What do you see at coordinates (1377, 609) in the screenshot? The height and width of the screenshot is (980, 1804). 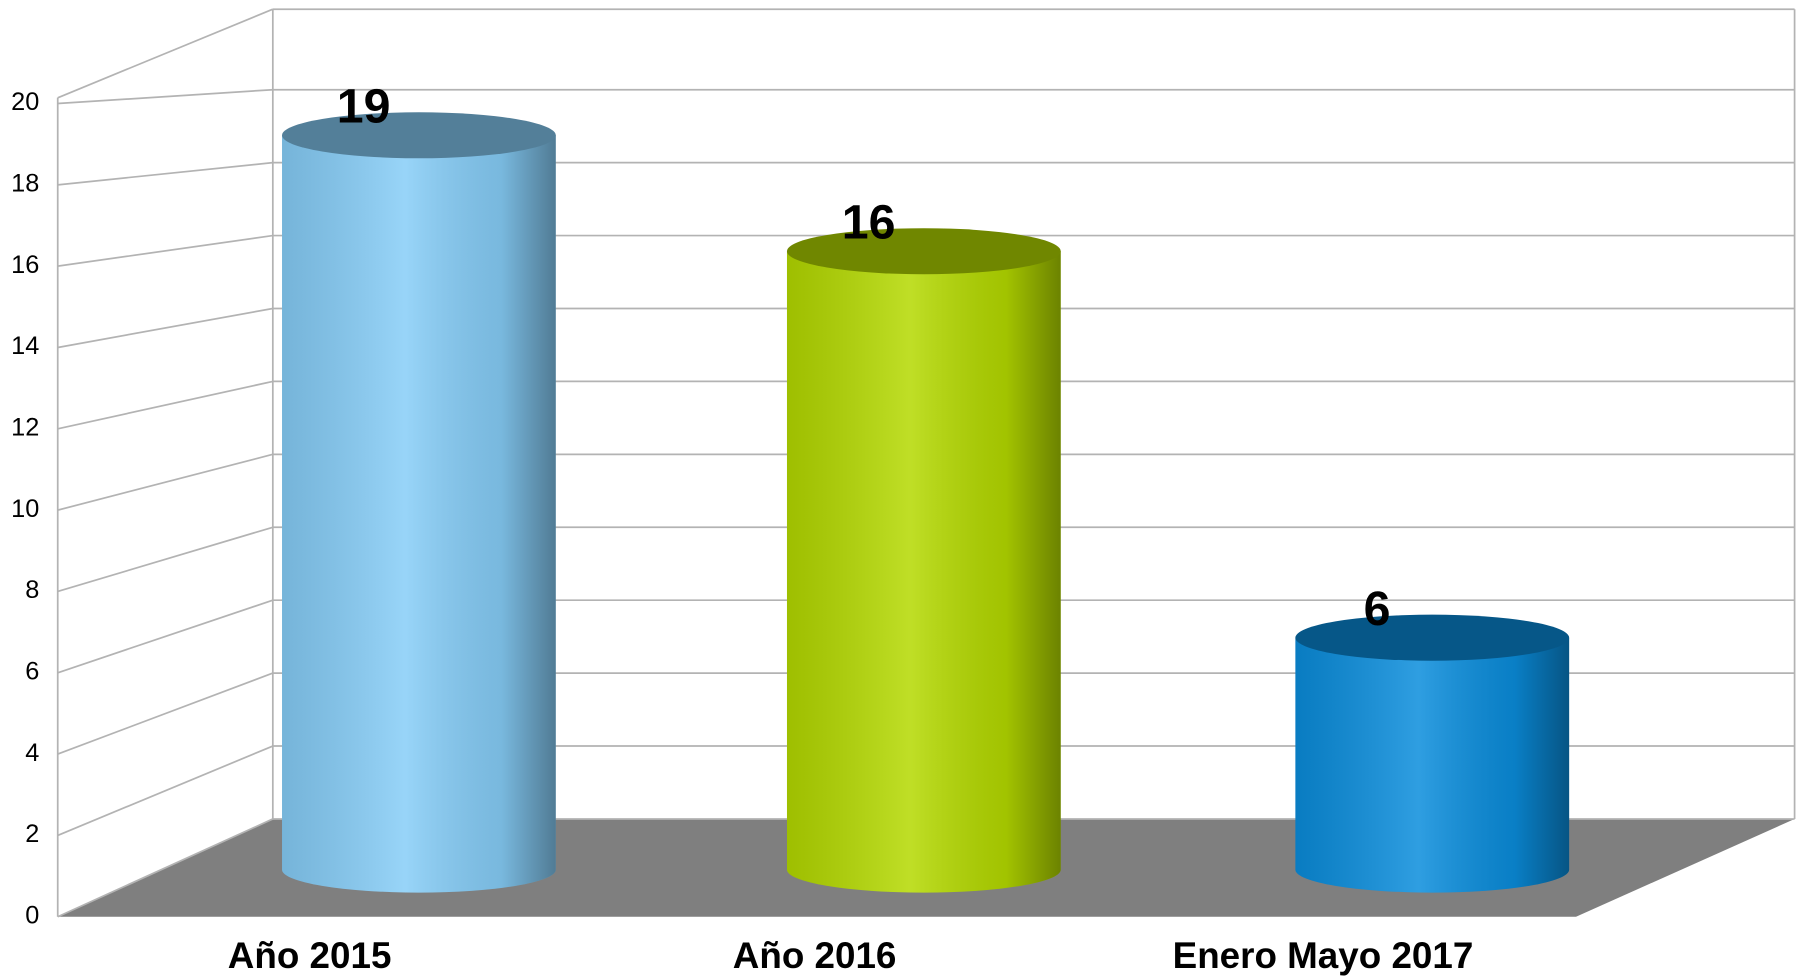 I see `data-label: 6` at bounding box center [1377, 609].